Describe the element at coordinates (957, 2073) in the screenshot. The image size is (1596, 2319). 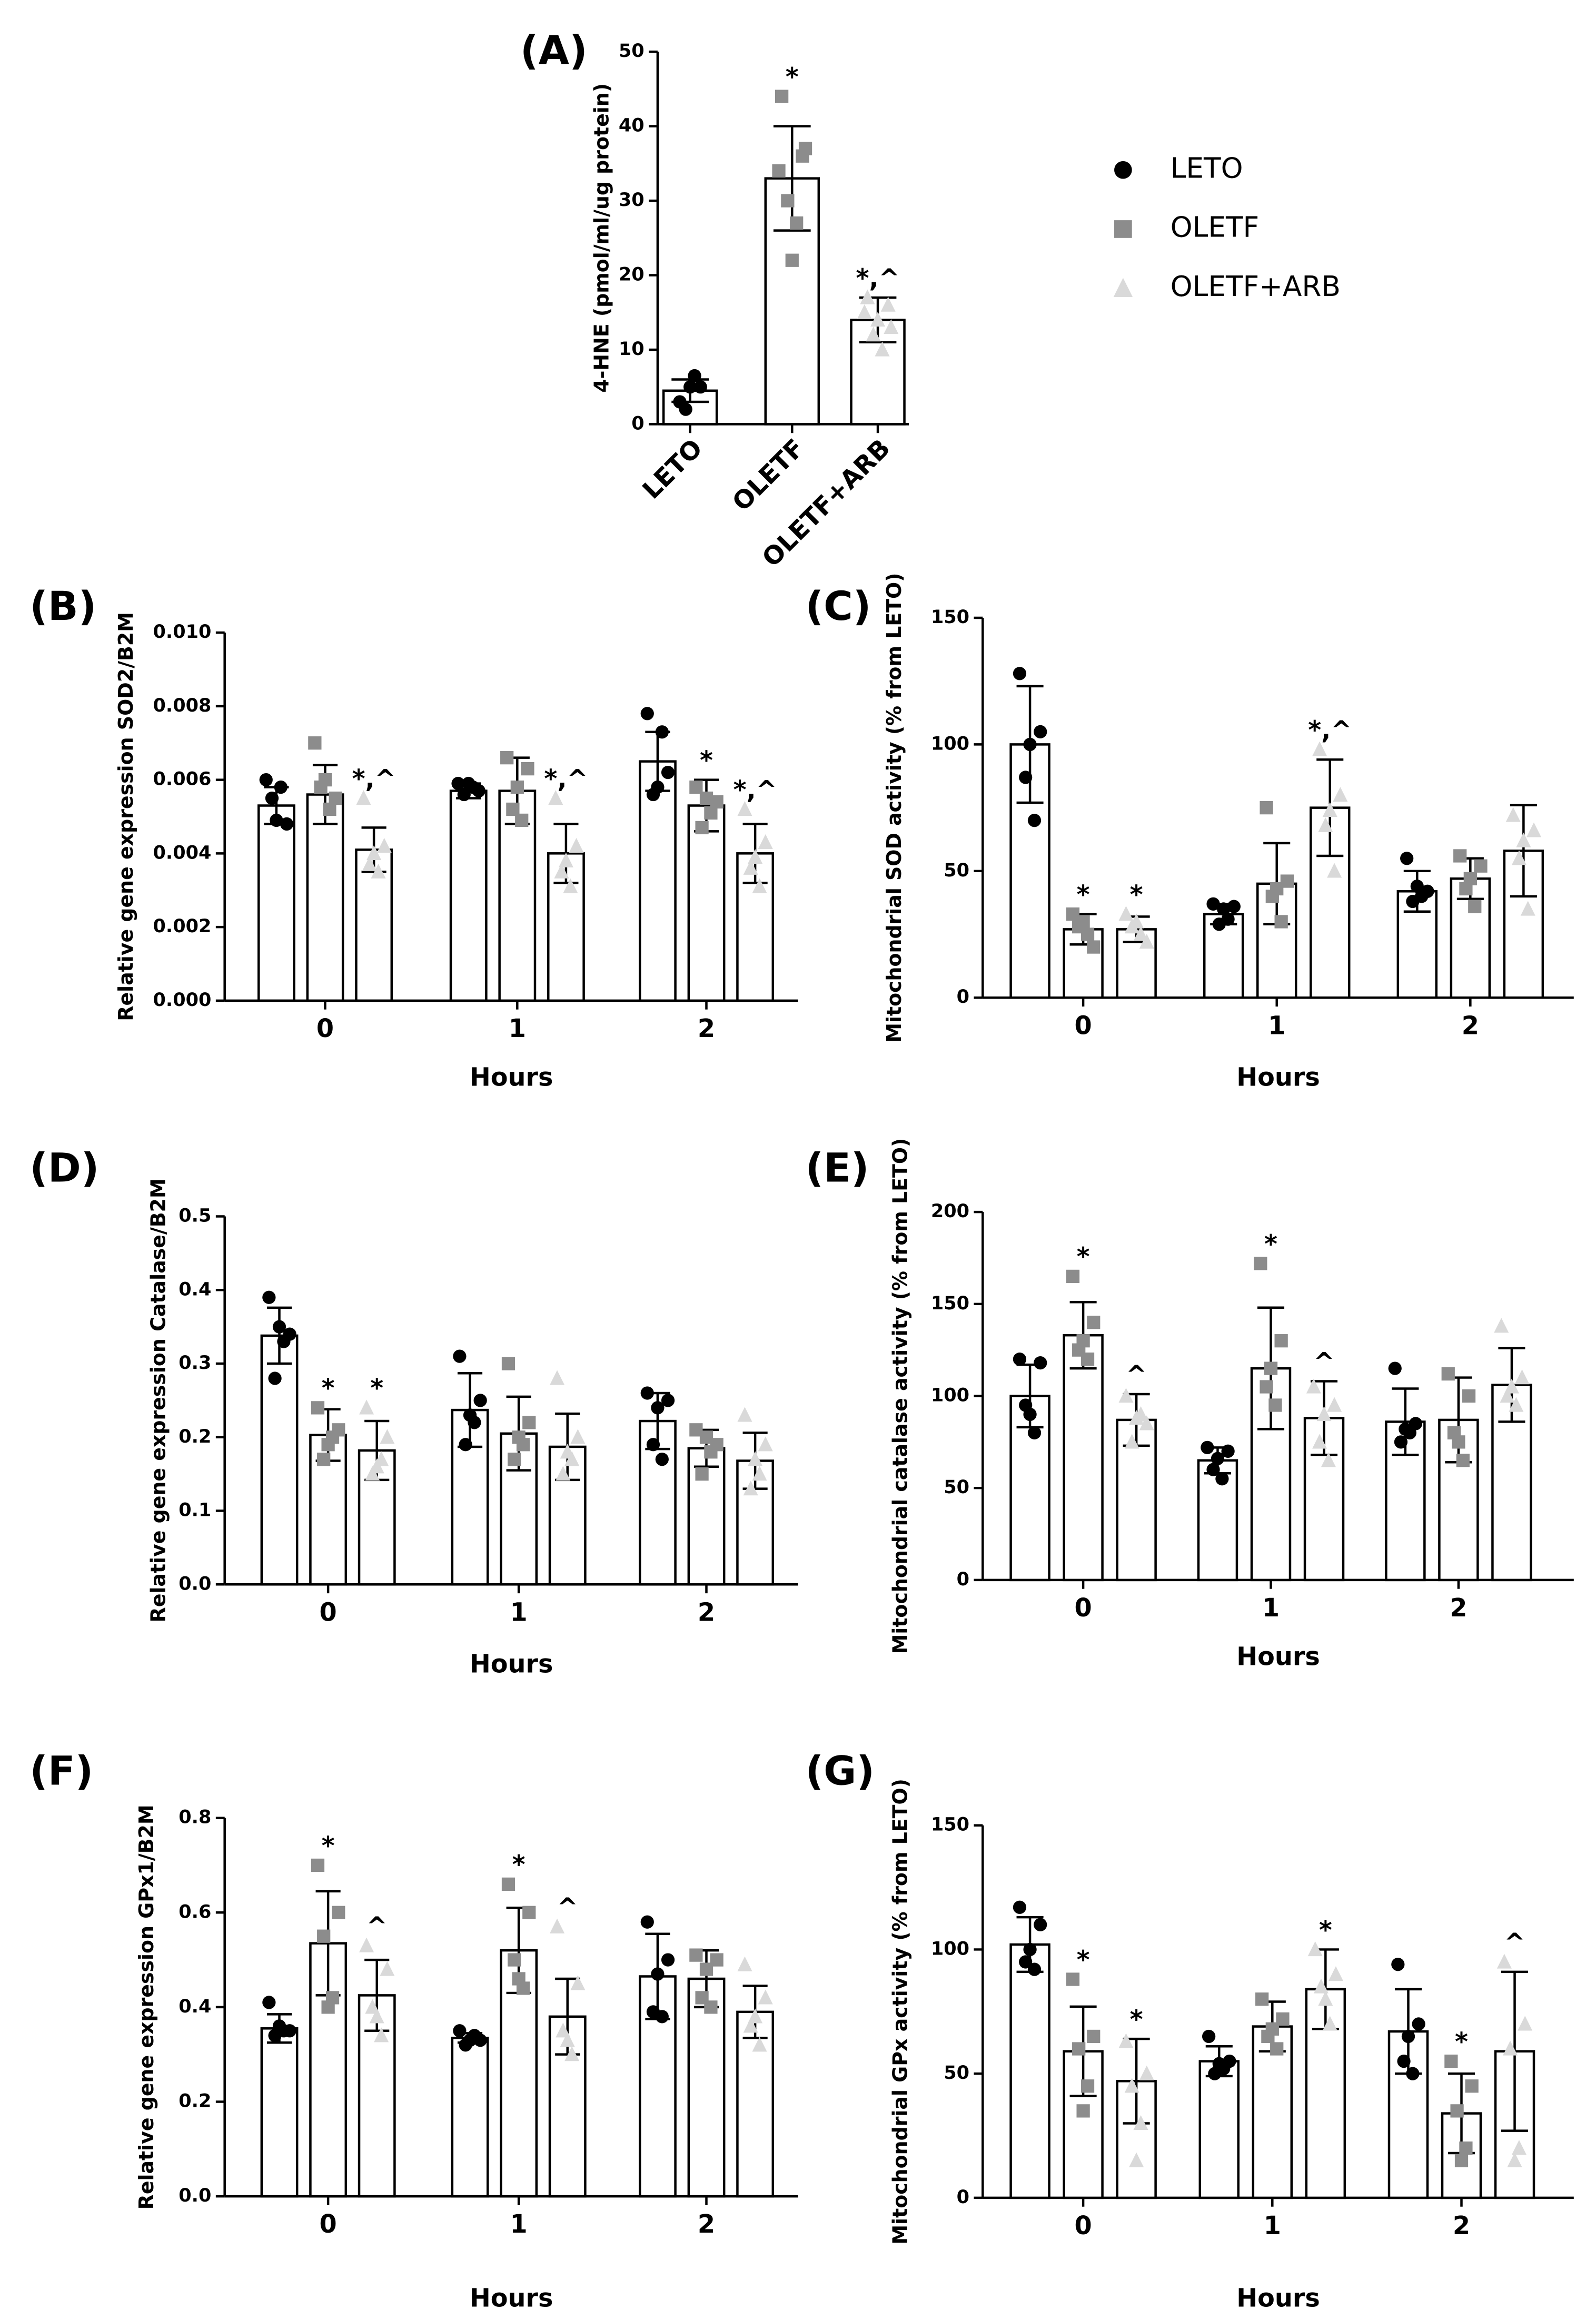
I see `y-tick-label: 50` at that location.